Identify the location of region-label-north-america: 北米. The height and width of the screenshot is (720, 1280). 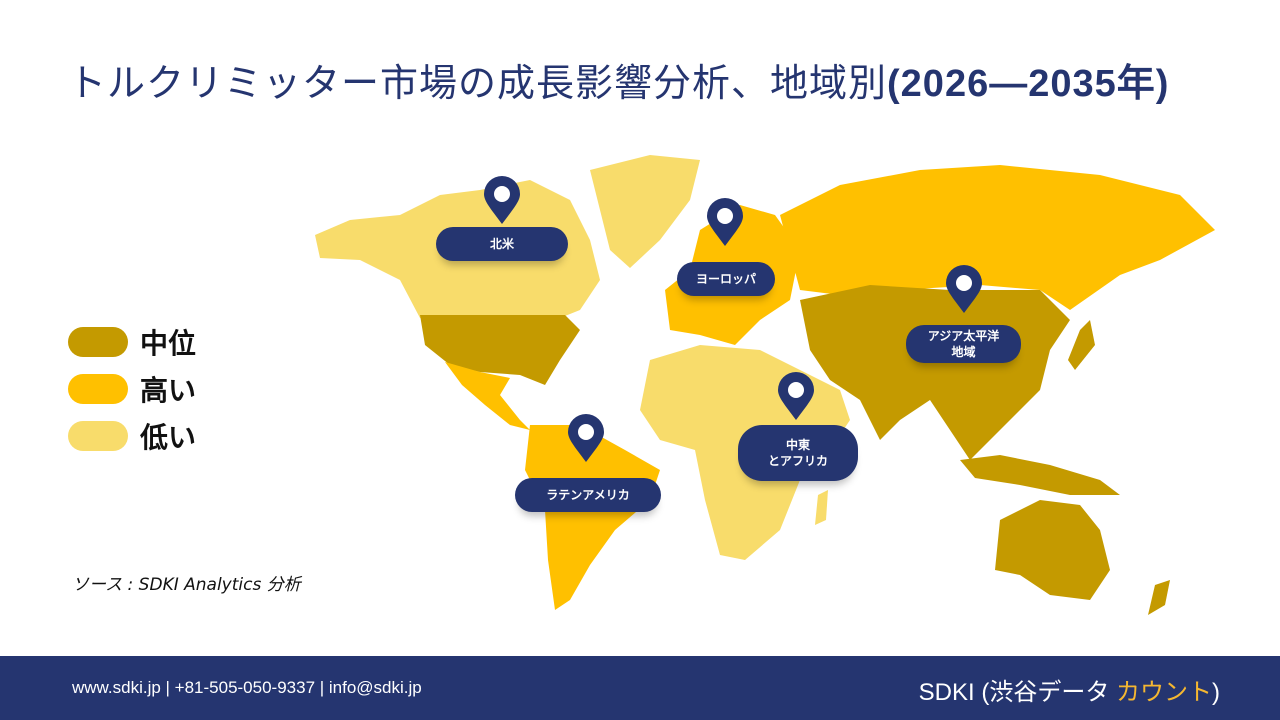
(502, 244).